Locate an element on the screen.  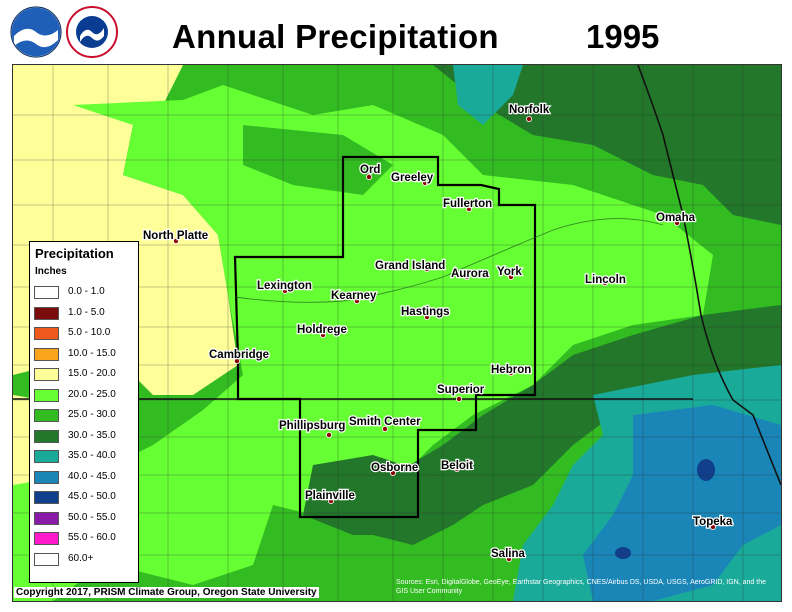
city-york: York is located at coordinates (510, 272).